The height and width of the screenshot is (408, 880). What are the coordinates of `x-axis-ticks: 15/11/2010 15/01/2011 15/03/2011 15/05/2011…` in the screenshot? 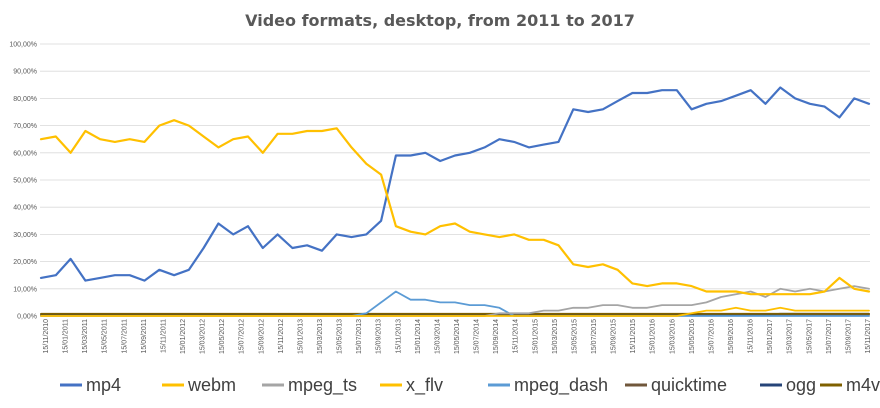 It's located at (457, 336).